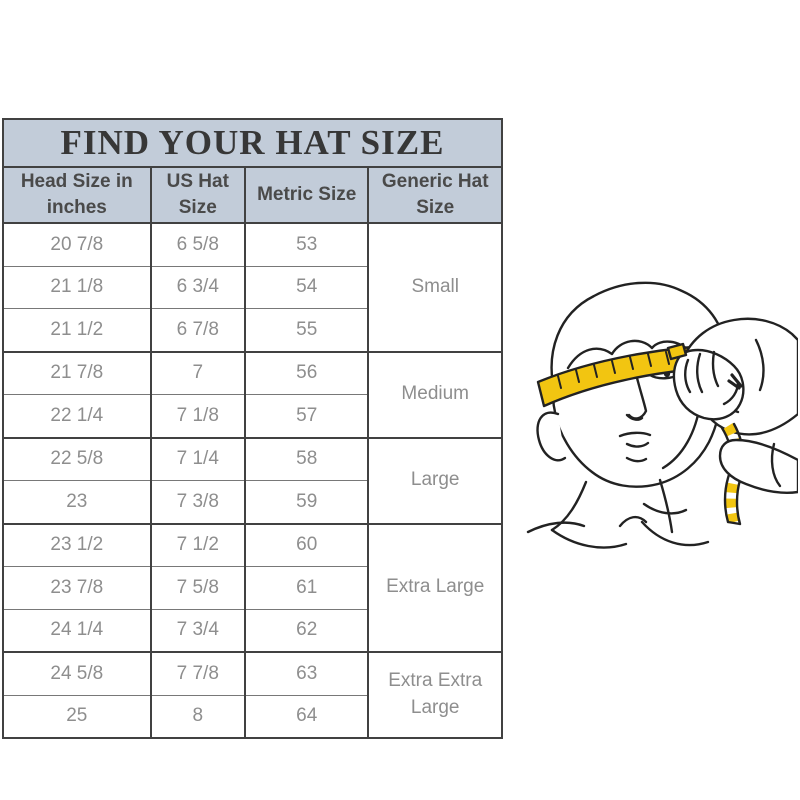  I want to click on table-row: 23 7/8 7 5/8 61, so click(252, 587).